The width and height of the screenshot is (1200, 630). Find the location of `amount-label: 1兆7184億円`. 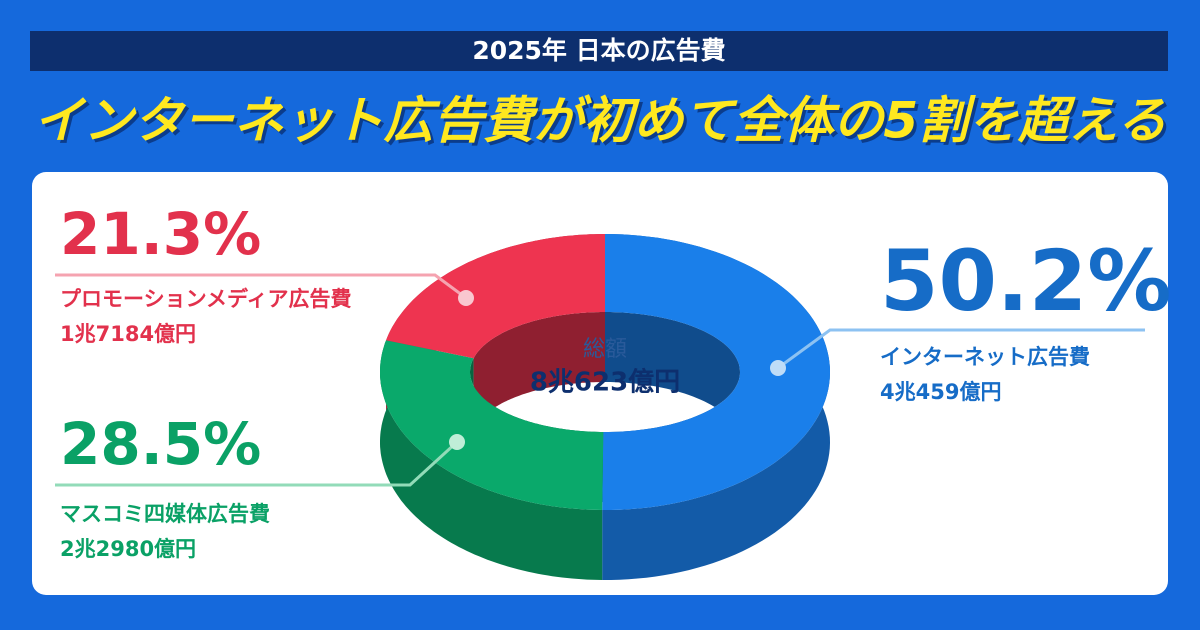

amount-label: 1兆7184億円 is located at coordinates (128, 334).